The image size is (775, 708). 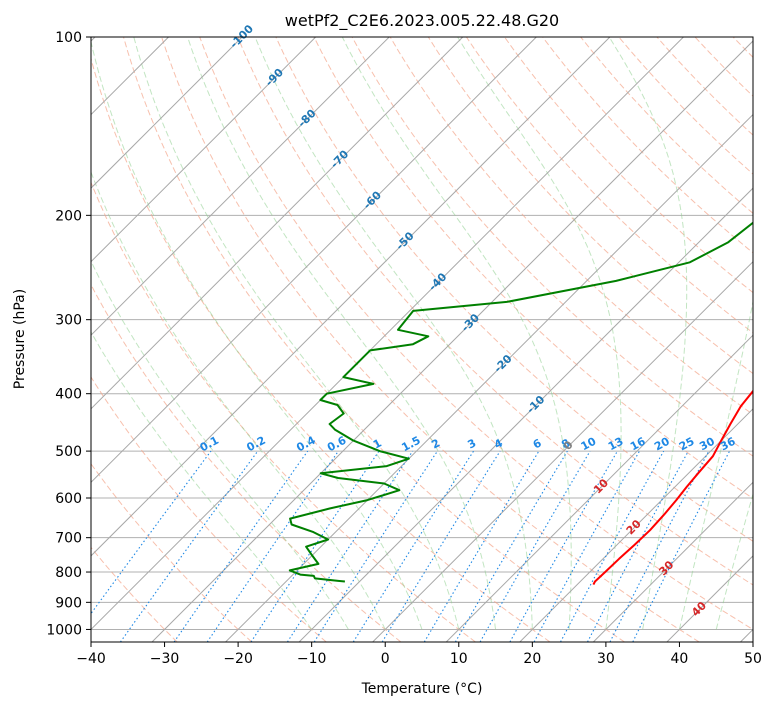 I want to click on mixing-ratio-label: 4, so click(x=498, y=443).